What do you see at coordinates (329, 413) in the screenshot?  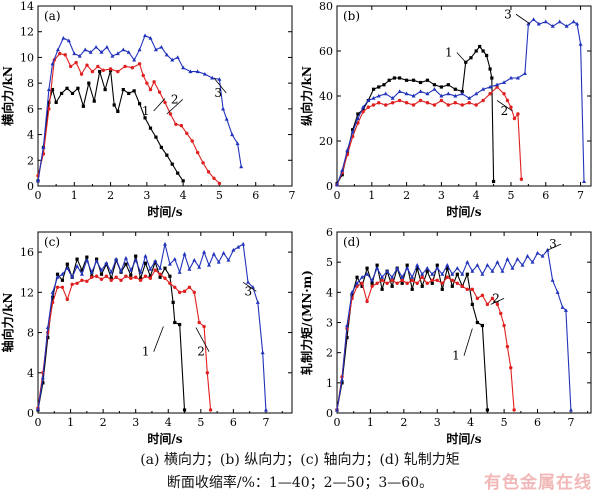 I see `y-tick-label: 0` at bounding box center [329, 413].